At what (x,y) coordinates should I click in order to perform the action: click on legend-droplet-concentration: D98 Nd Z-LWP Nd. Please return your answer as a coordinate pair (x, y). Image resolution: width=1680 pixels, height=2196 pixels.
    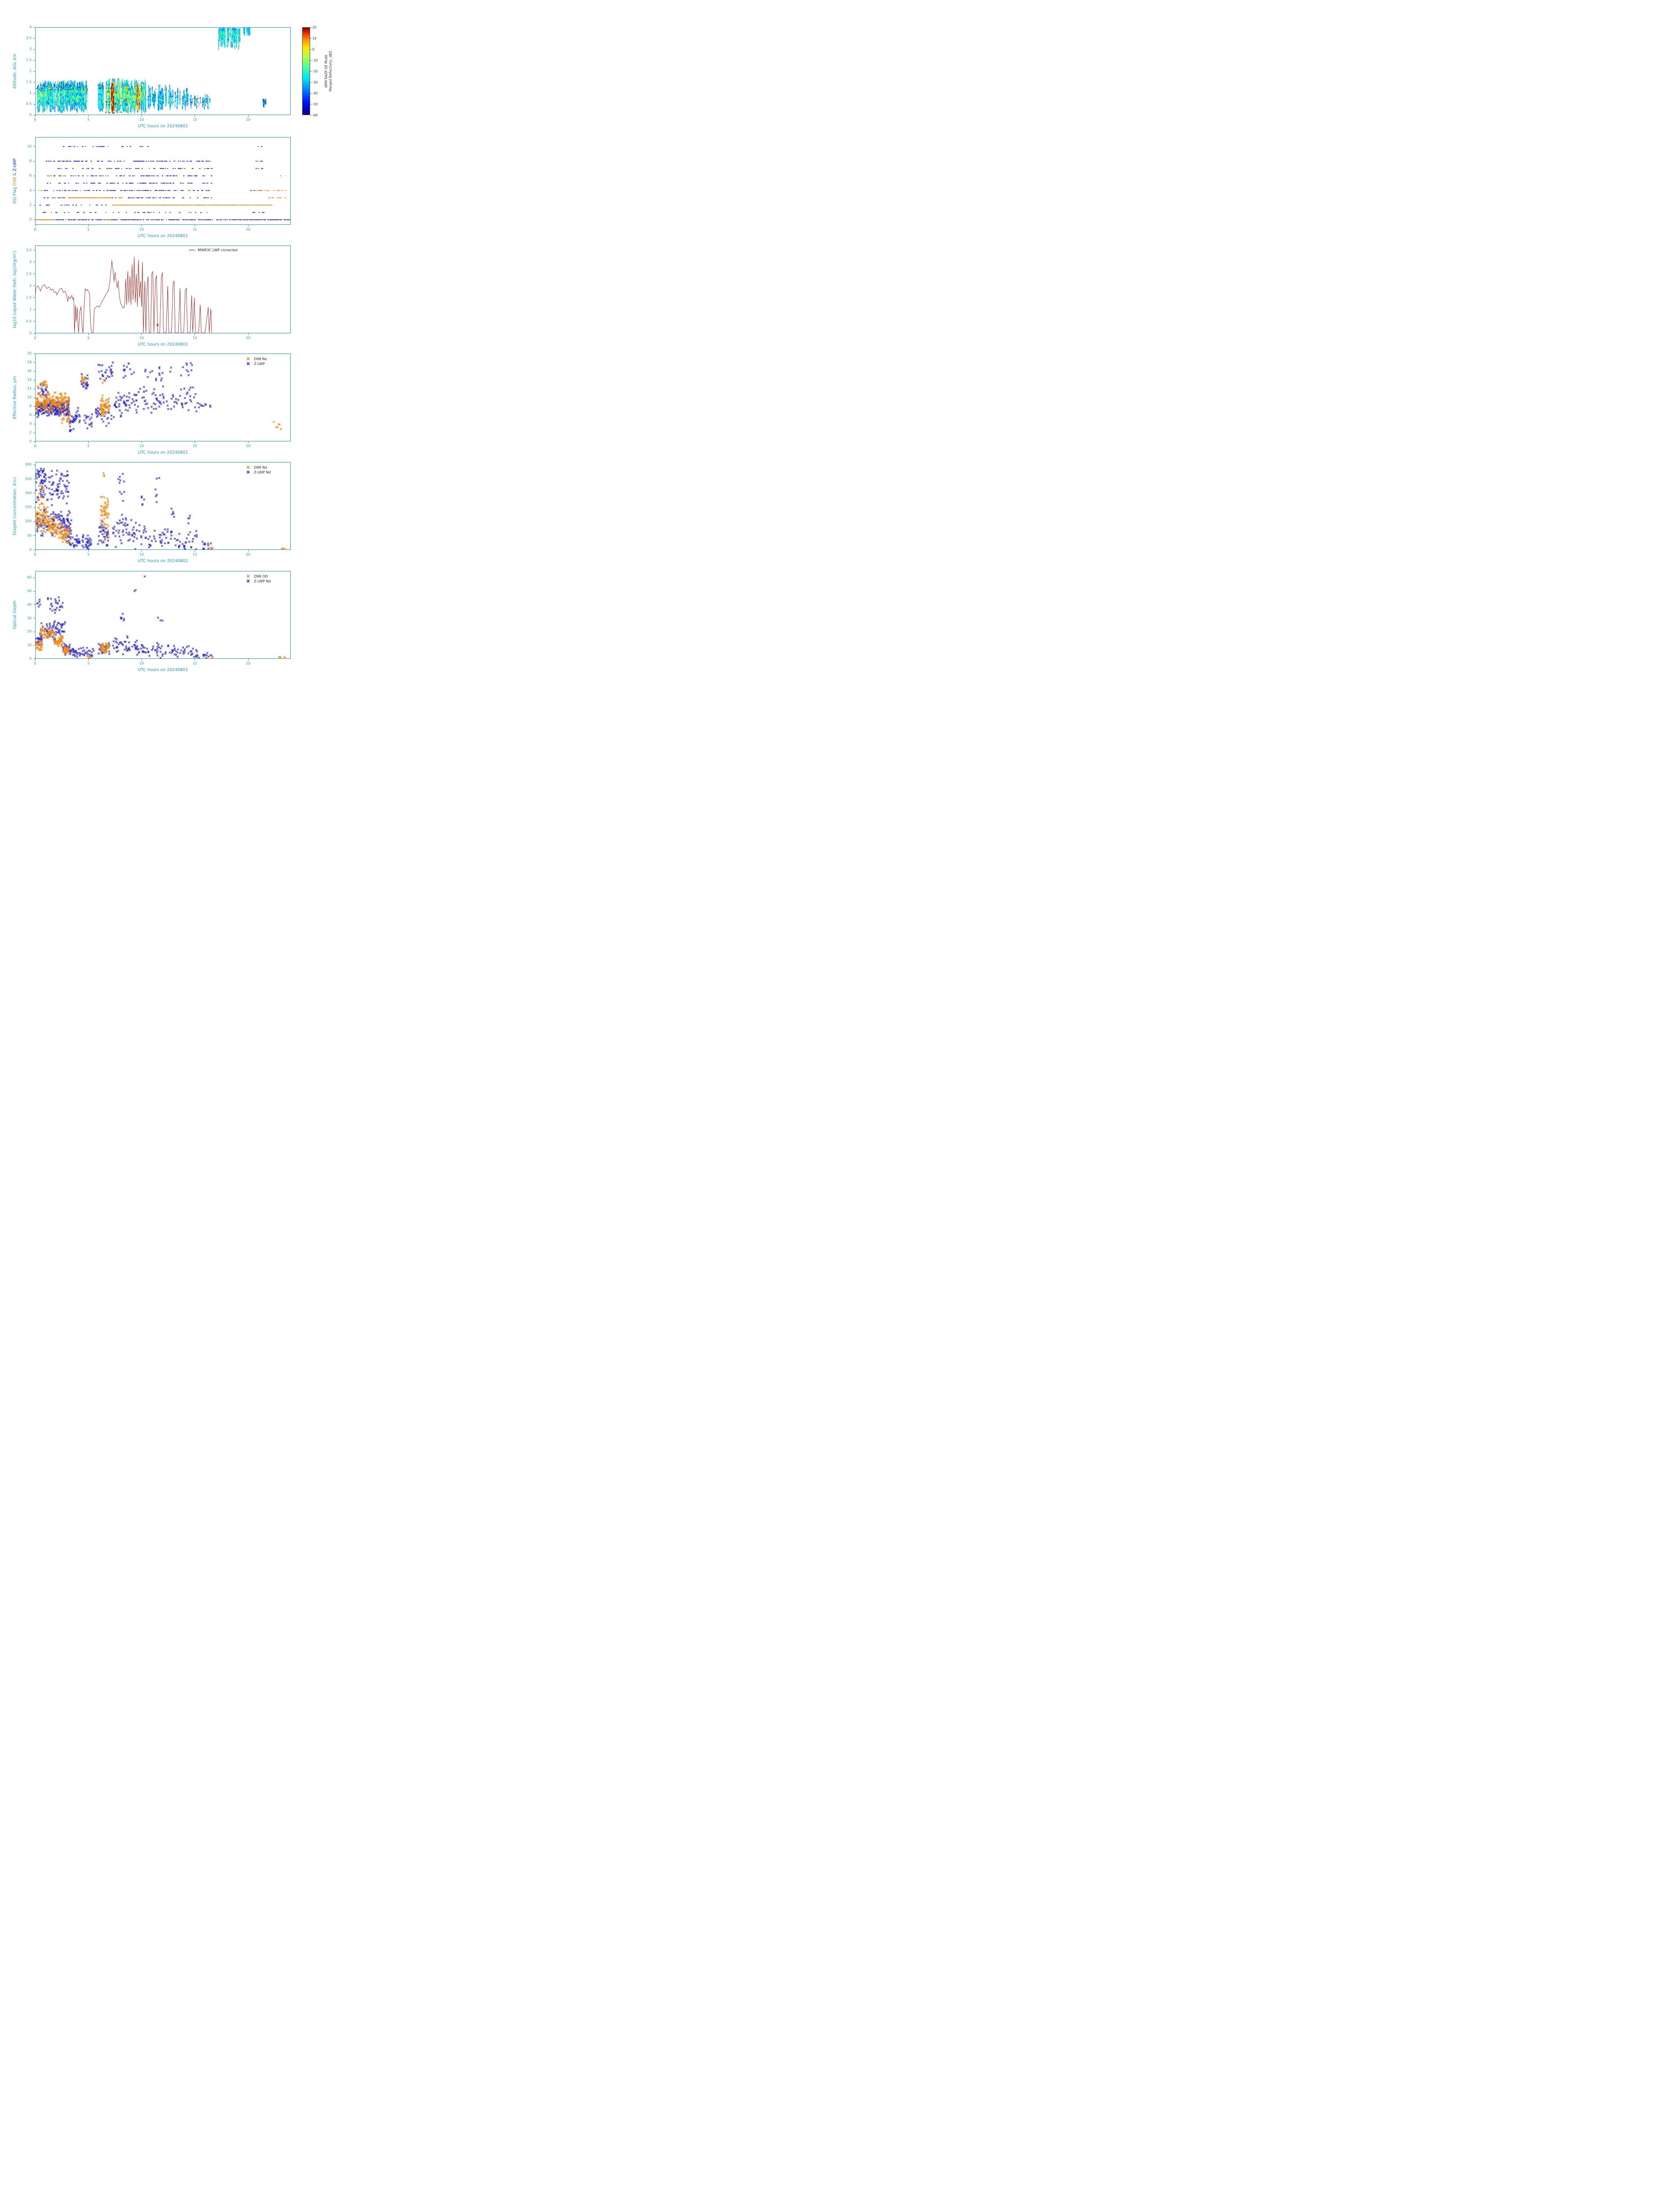
    Looking at the image, I should click on (258, 470).